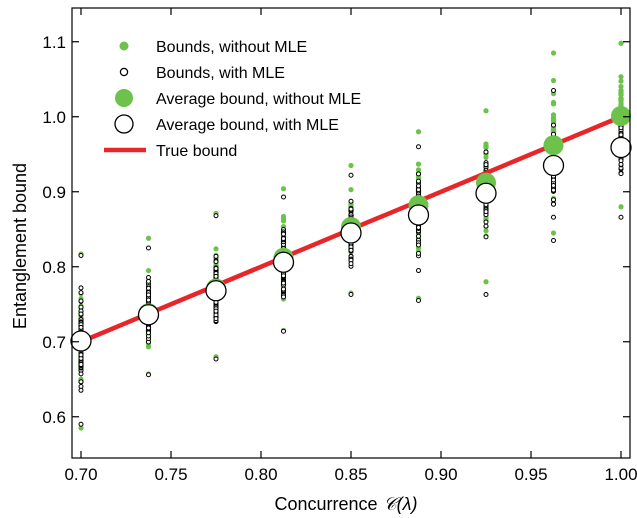  What do you see at coordinates (80, 474) in the screenshot?
I see `x-tick-label: 0.70` at bounding box center [80, 474].